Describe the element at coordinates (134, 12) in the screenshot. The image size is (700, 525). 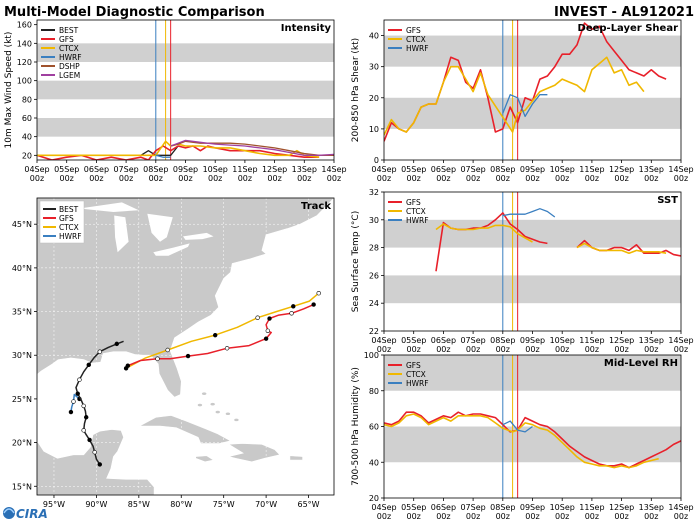
I see `figure-title-left: Multi-Model Diagnostic Comparison` at that location.